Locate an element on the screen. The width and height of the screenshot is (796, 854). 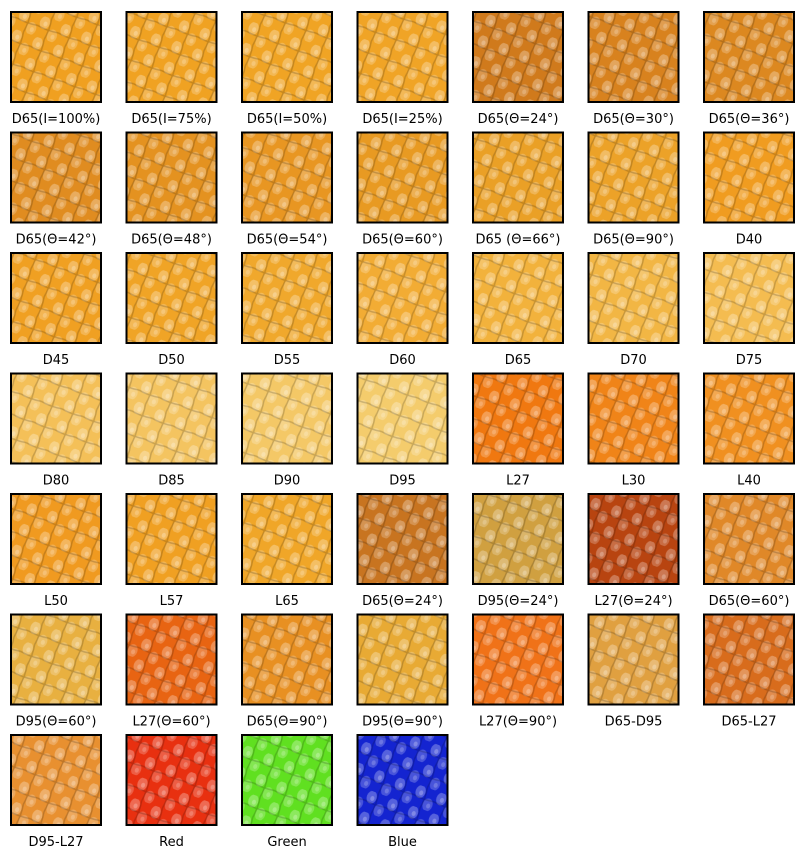
image-tile: D65(I=100%) is located at coordinates (56, 69).